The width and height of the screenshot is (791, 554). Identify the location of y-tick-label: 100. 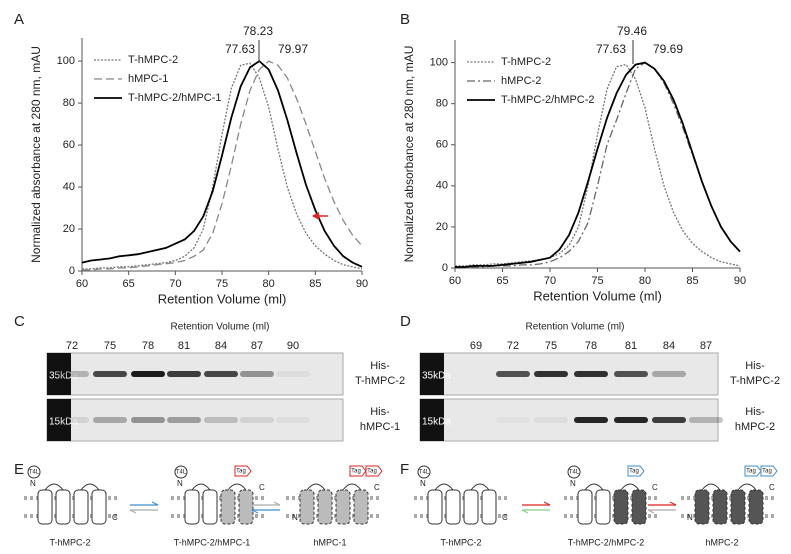
(66, 61).